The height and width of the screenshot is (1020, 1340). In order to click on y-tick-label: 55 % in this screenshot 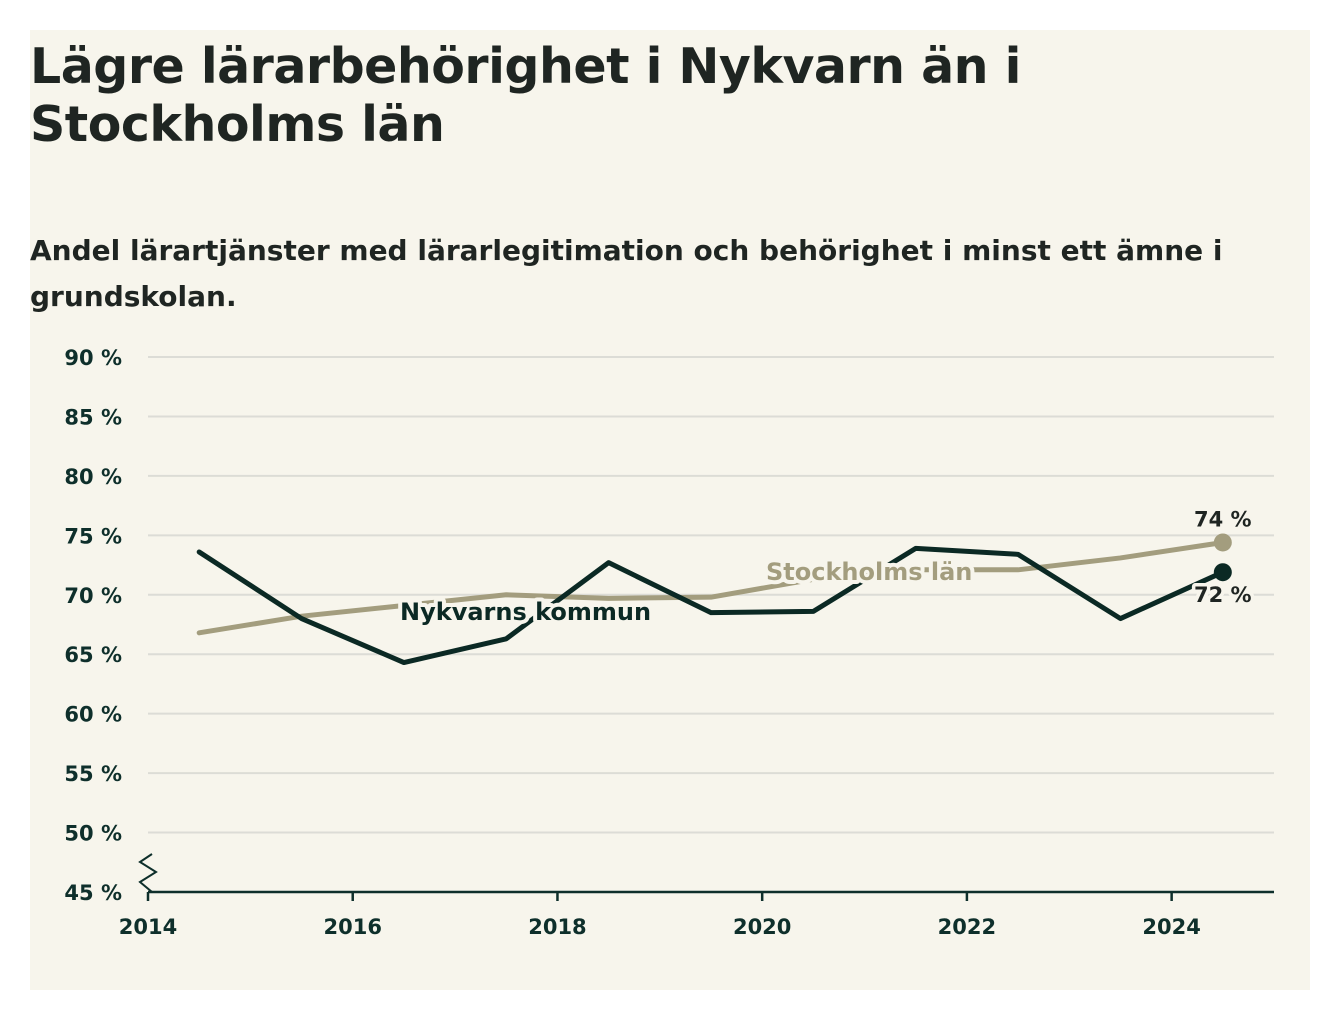, I will do `click(93, 774)`.